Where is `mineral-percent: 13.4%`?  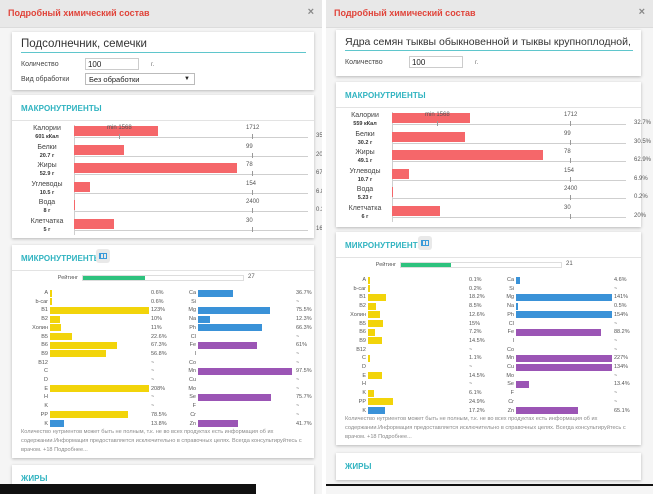
mineral-percent: 13.4% is located at coordinates (622, 384).